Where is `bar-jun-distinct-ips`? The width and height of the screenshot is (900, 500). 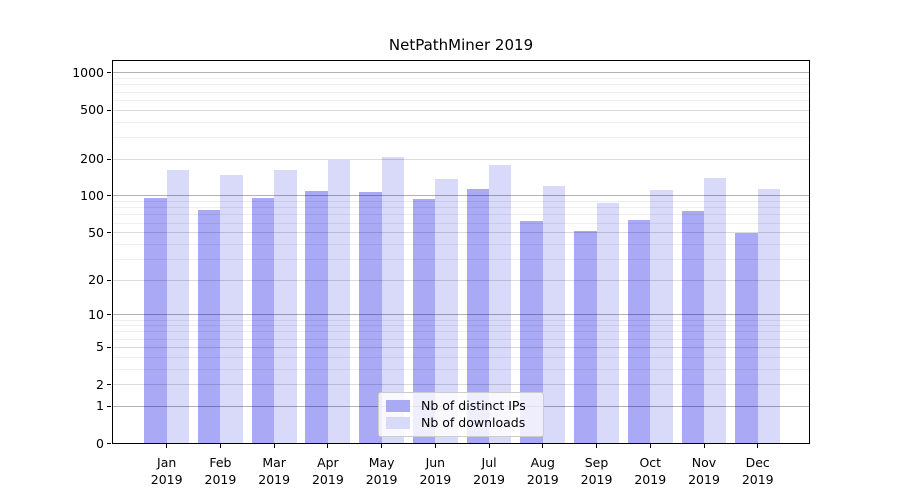 bar-jun-distinct-ips is located at coordinates (424, 321).